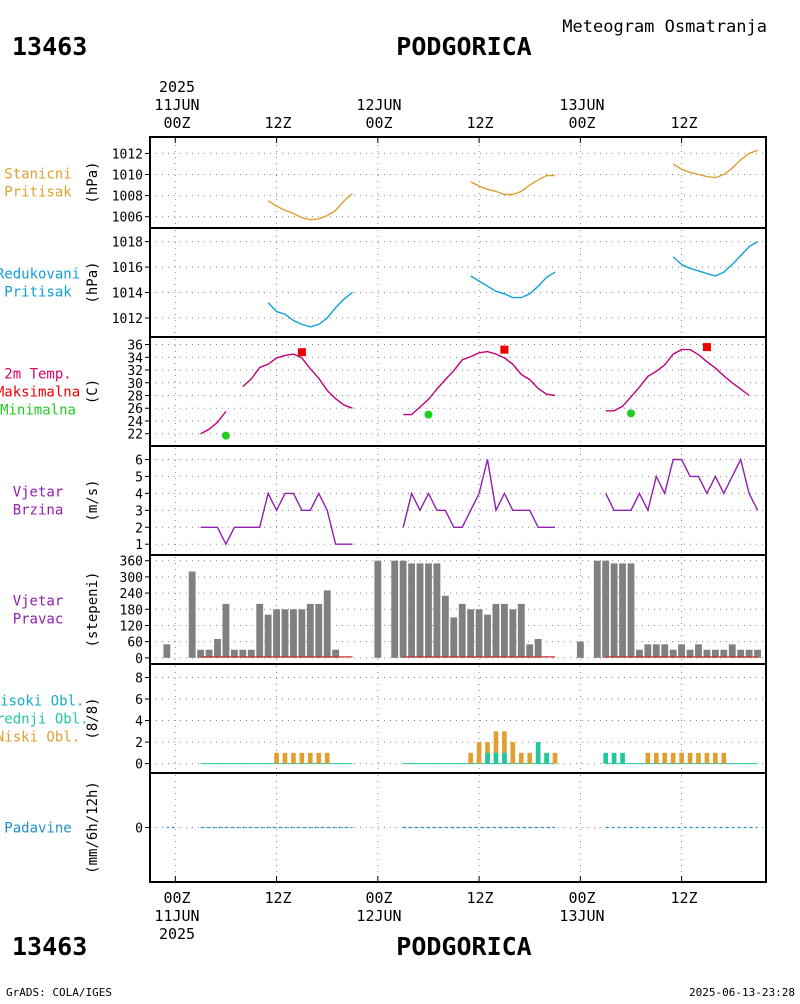  What do you see at coordinates (131, 578) in the screenshot?
I see `y-tick-label: 300` at bounding box center [131, 578].